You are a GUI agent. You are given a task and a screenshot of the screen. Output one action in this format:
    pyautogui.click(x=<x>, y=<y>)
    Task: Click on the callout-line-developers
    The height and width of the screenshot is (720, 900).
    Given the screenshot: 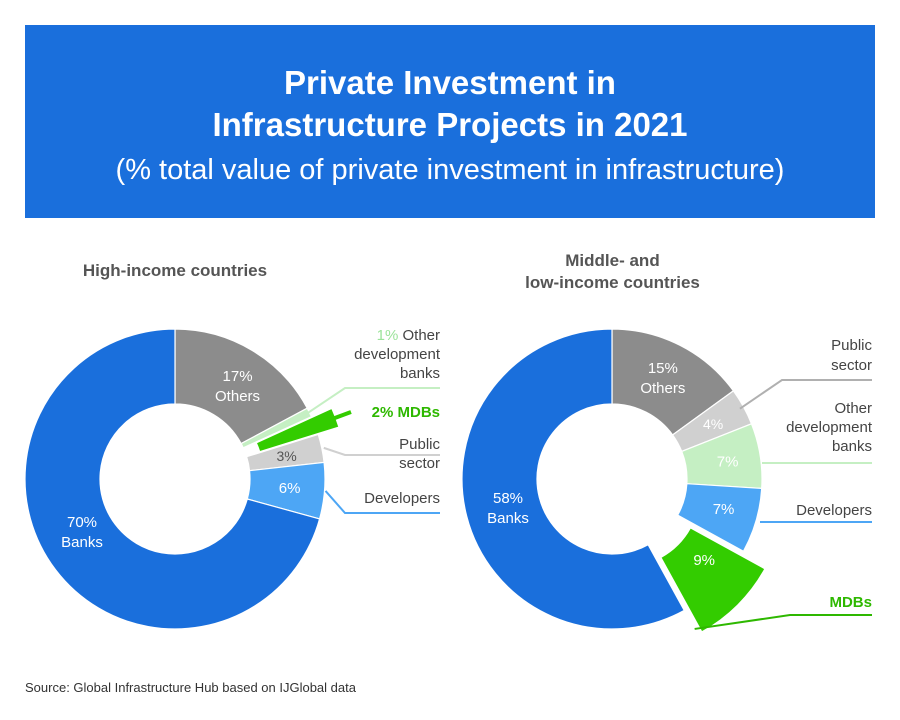 What is the action you would take?
    pyautogui.click(x=382, y=502)
    